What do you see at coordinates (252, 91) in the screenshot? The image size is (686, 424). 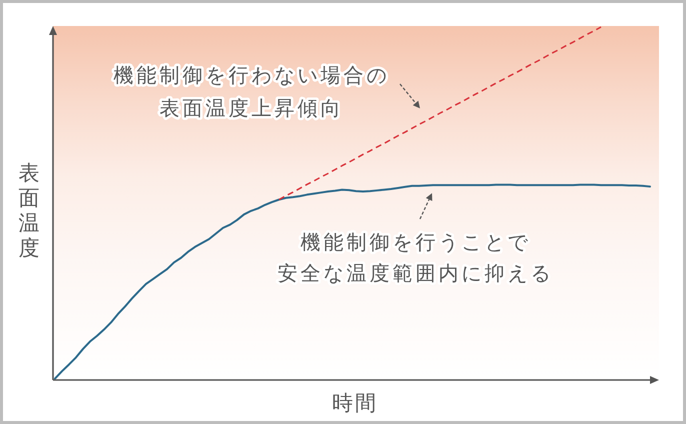 I see `annotation: 機能制御を行わない場合の表面温度上昇傾向` at bounding box center [252, 91].